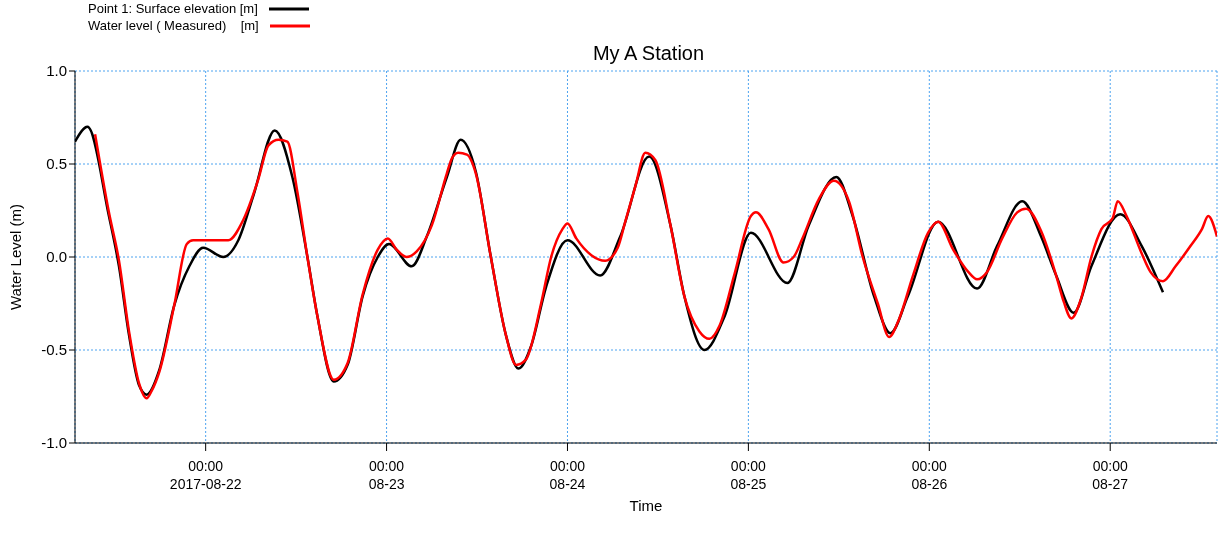 This screenshot has height=539, width=1227. I want to click on x-tick-label: 00:00 08-24, so click(567, 475).